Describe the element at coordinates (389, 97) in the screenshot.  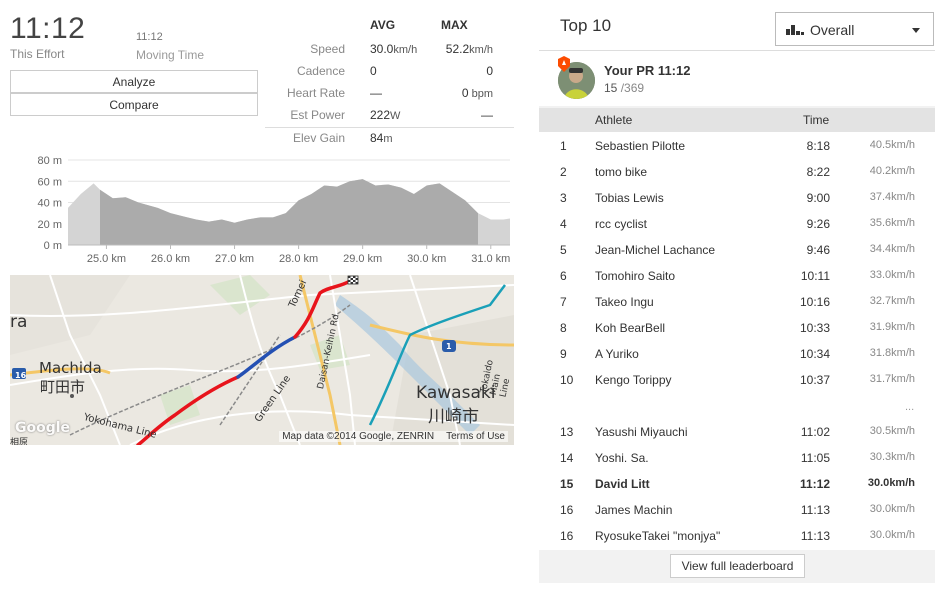
I see `stats-row: Heart Rate — 0 bpm` at that location.